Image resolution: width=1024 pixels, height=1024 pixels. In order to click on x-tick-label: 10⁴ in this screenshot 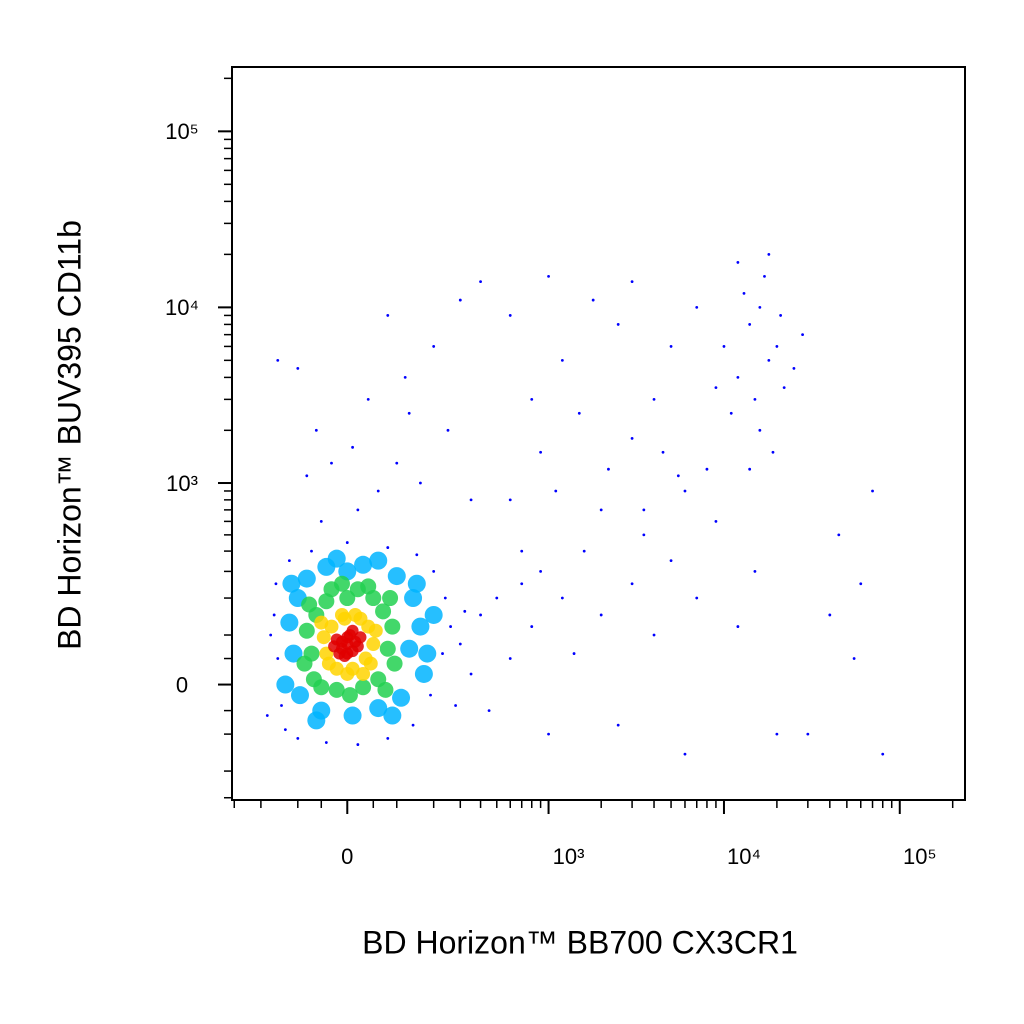, I will do `click(744, 856)`.